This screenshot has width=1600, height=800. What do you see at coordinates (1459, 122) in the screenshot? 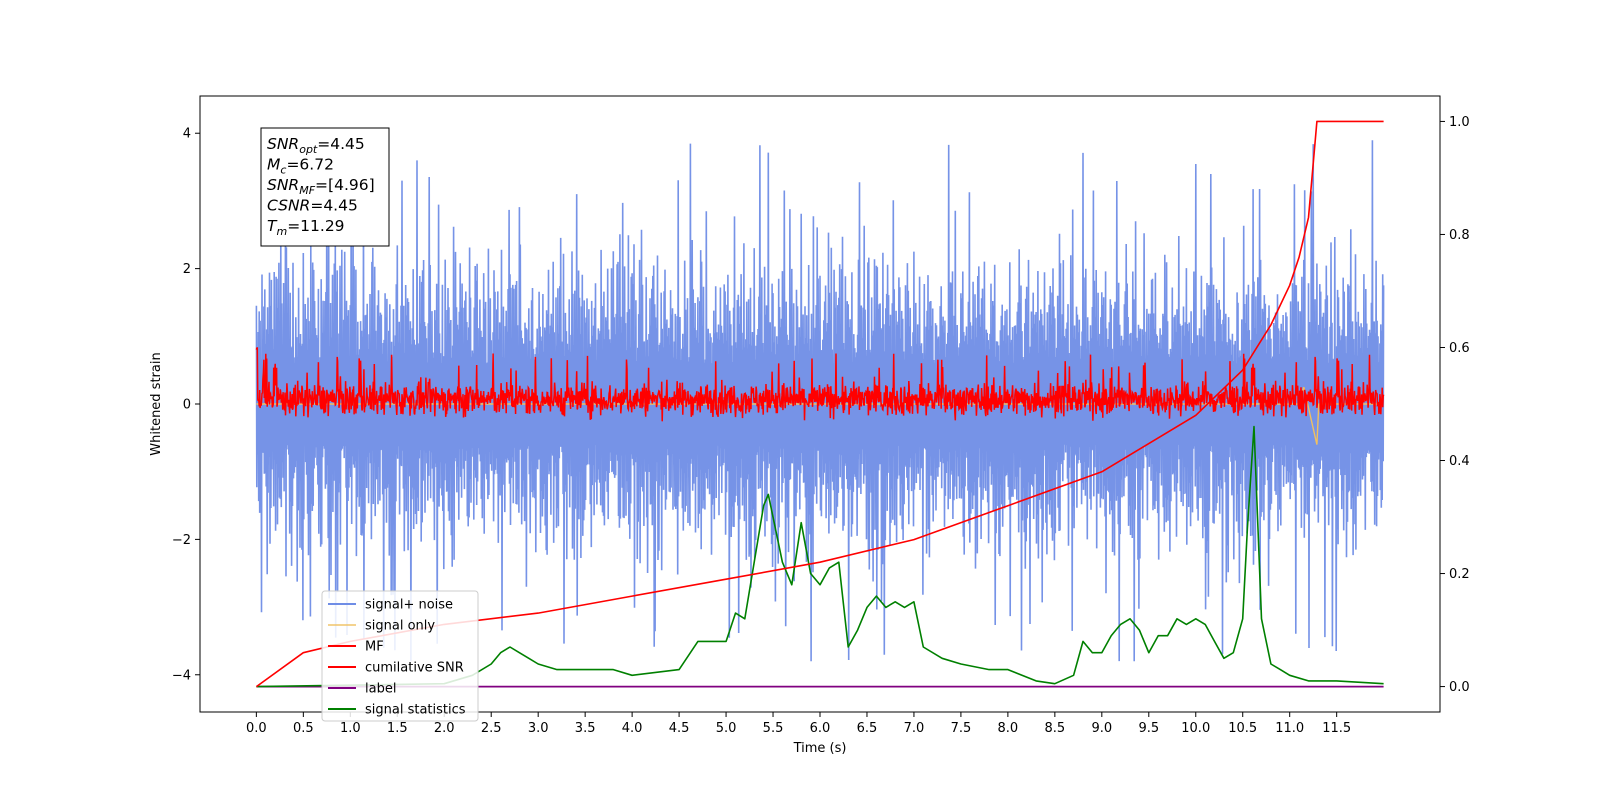
I see `y2-tick-label: 1.0` at bounding box center [1459, 122].